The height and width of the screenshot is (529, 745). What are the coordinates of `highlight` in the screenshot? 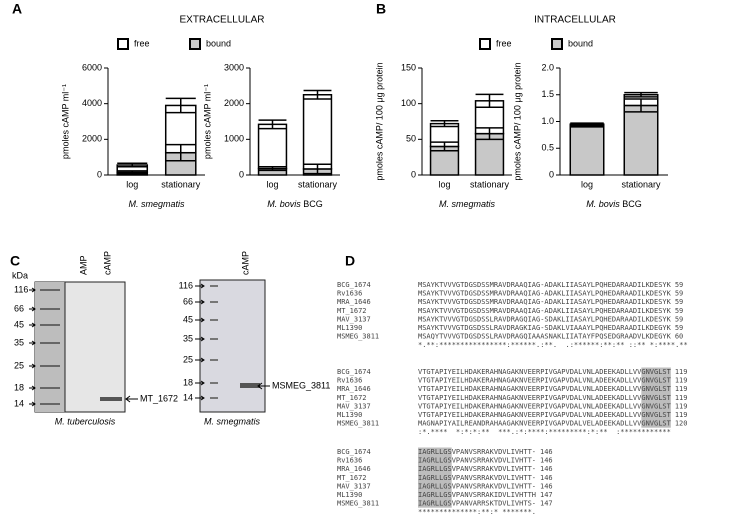 It's located at (435, 477).